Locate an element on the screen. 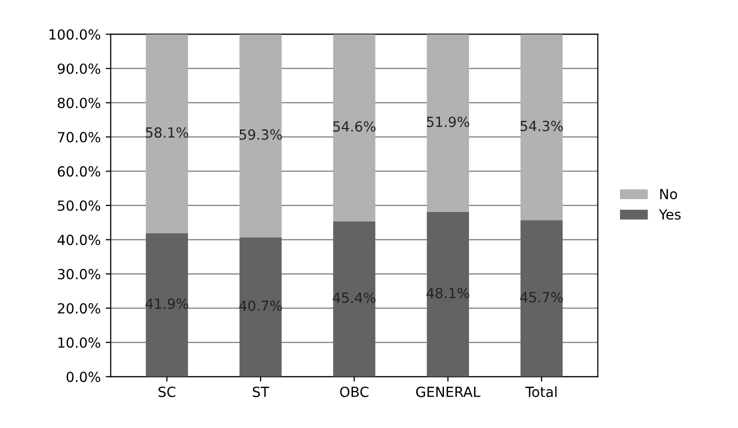 This screenshot has height=428, width=738. x-tick-label: Total is located at coordinates (540, 392).